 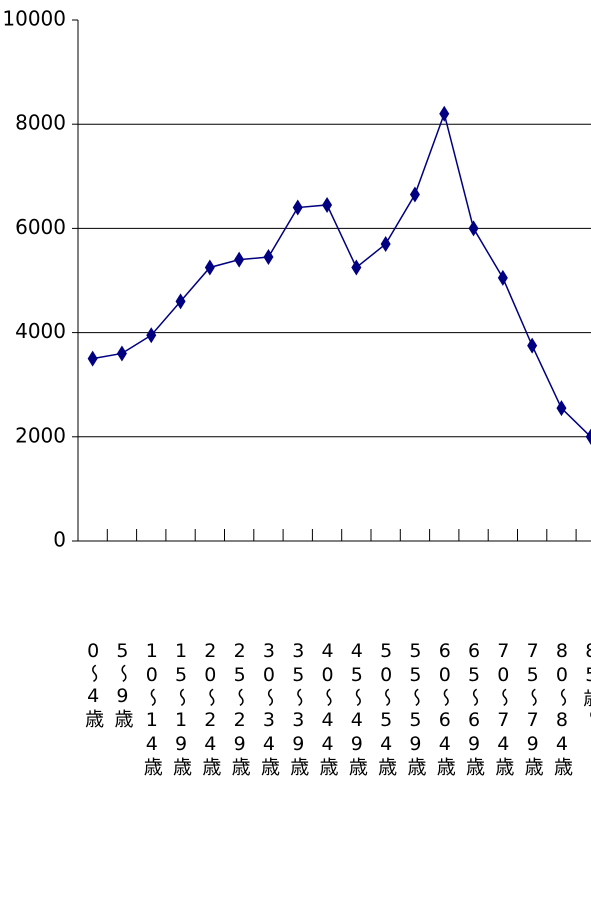 What do you see at coordinates (59, 540) in the screenshot?
I see `y-tick-label: 0` at bounding box center [59, 540].